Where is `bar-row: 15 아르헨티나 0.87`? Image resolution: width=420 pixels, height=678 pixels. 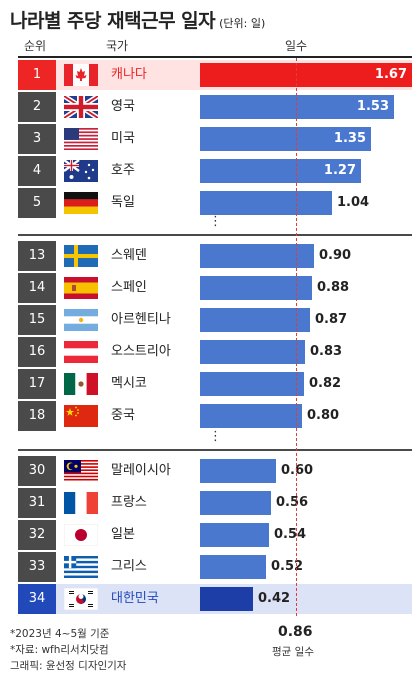 bar-row: 15 아르헨티나 0.87 is located at coordinates (215, 320).